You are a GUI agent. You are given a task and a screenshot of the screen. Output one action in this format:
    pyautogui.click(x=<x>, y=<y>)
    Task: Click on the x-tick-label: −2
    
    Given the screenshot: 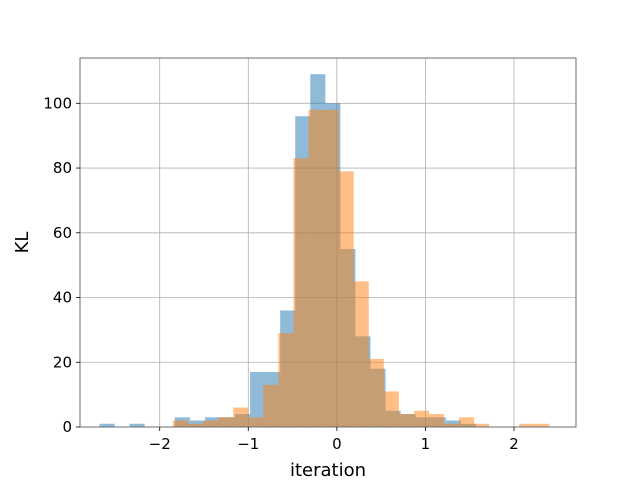 What is the action you would take?
    pyautogui.click(x=160, y=444)
    